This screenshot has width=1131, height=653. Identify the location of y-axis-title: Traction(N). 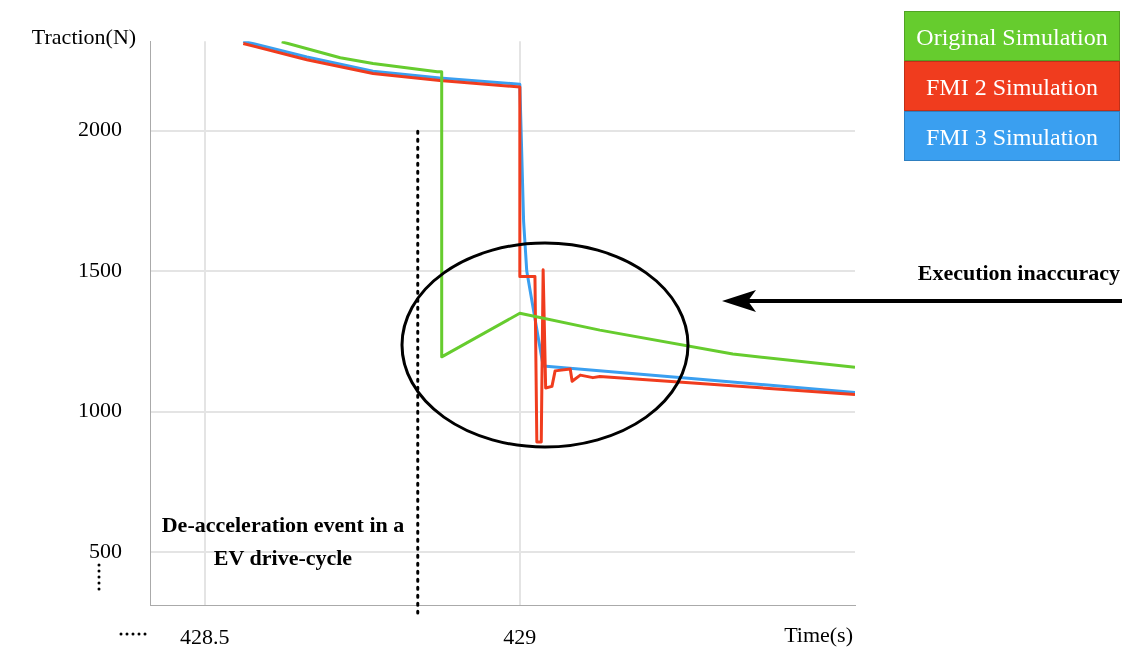
(84, 36).